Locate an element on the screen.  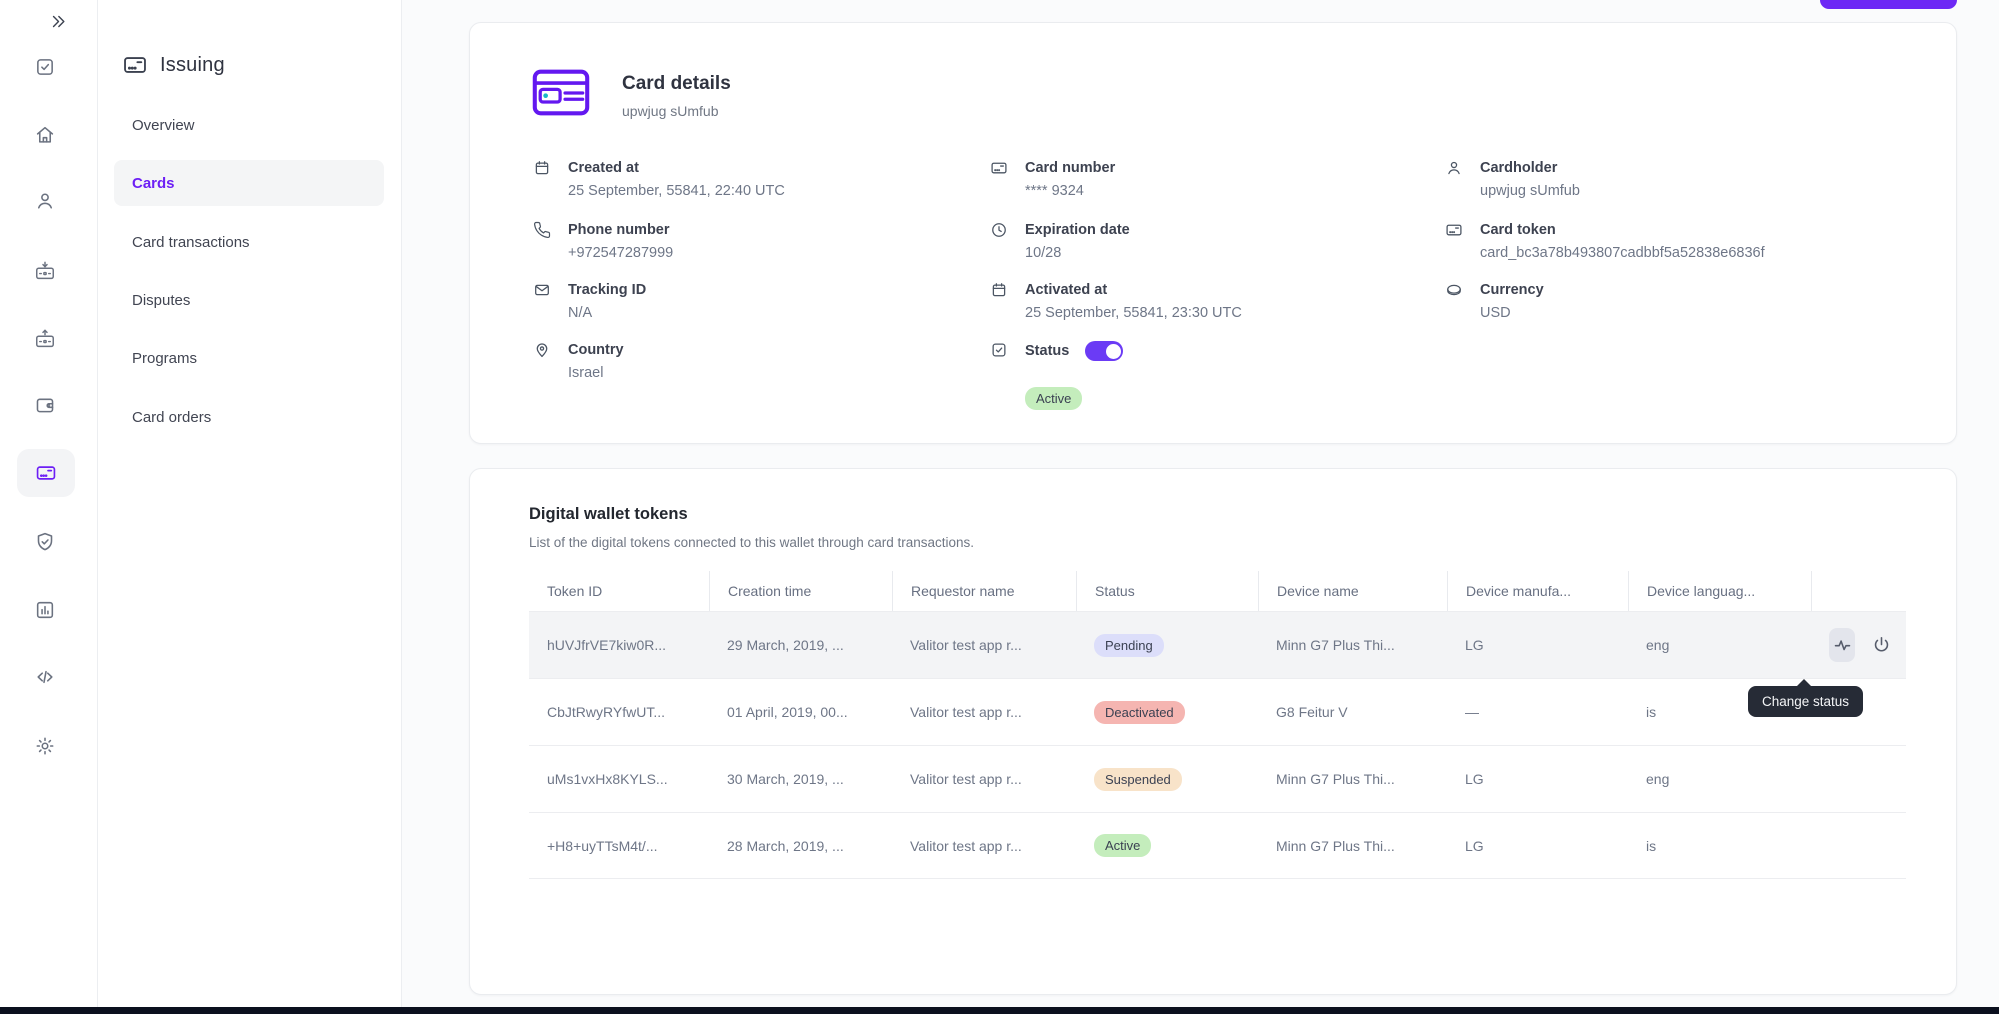
col-actions is located at coordinates (1858, 591).